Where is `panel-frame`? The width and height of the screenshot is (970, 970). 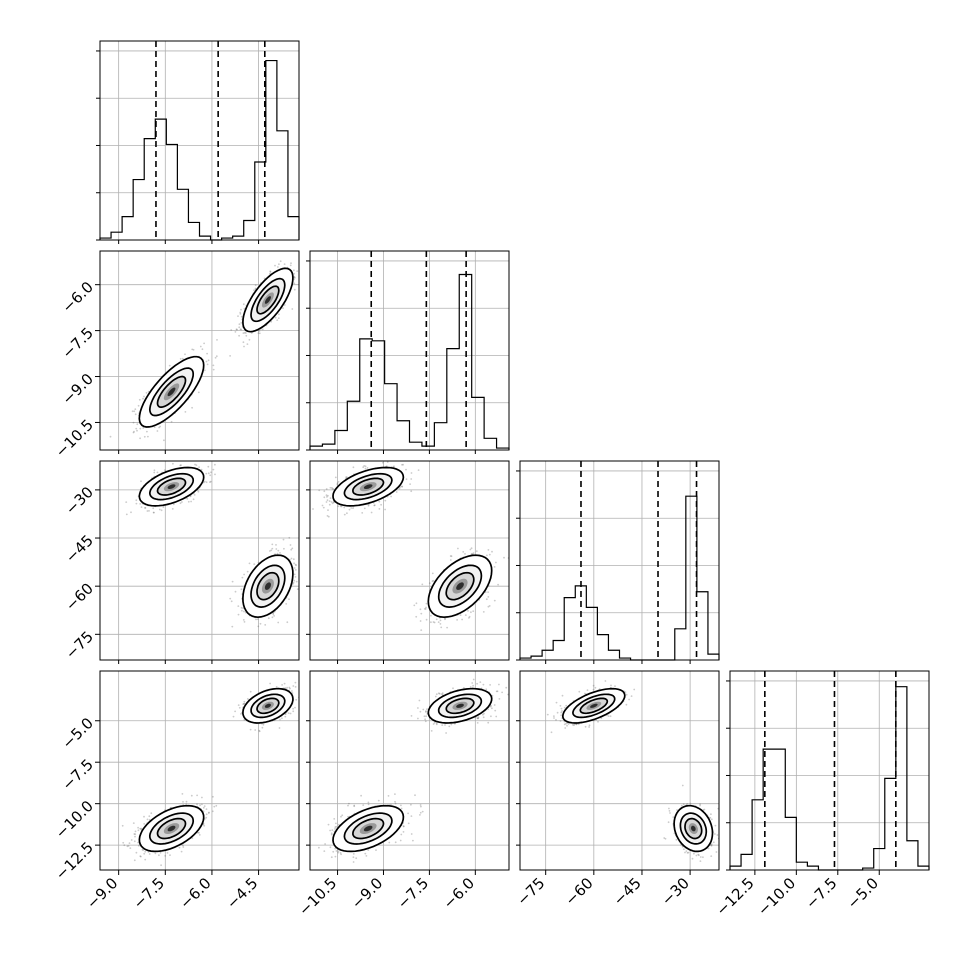 panel-frame is located at coordinates (409, 560).